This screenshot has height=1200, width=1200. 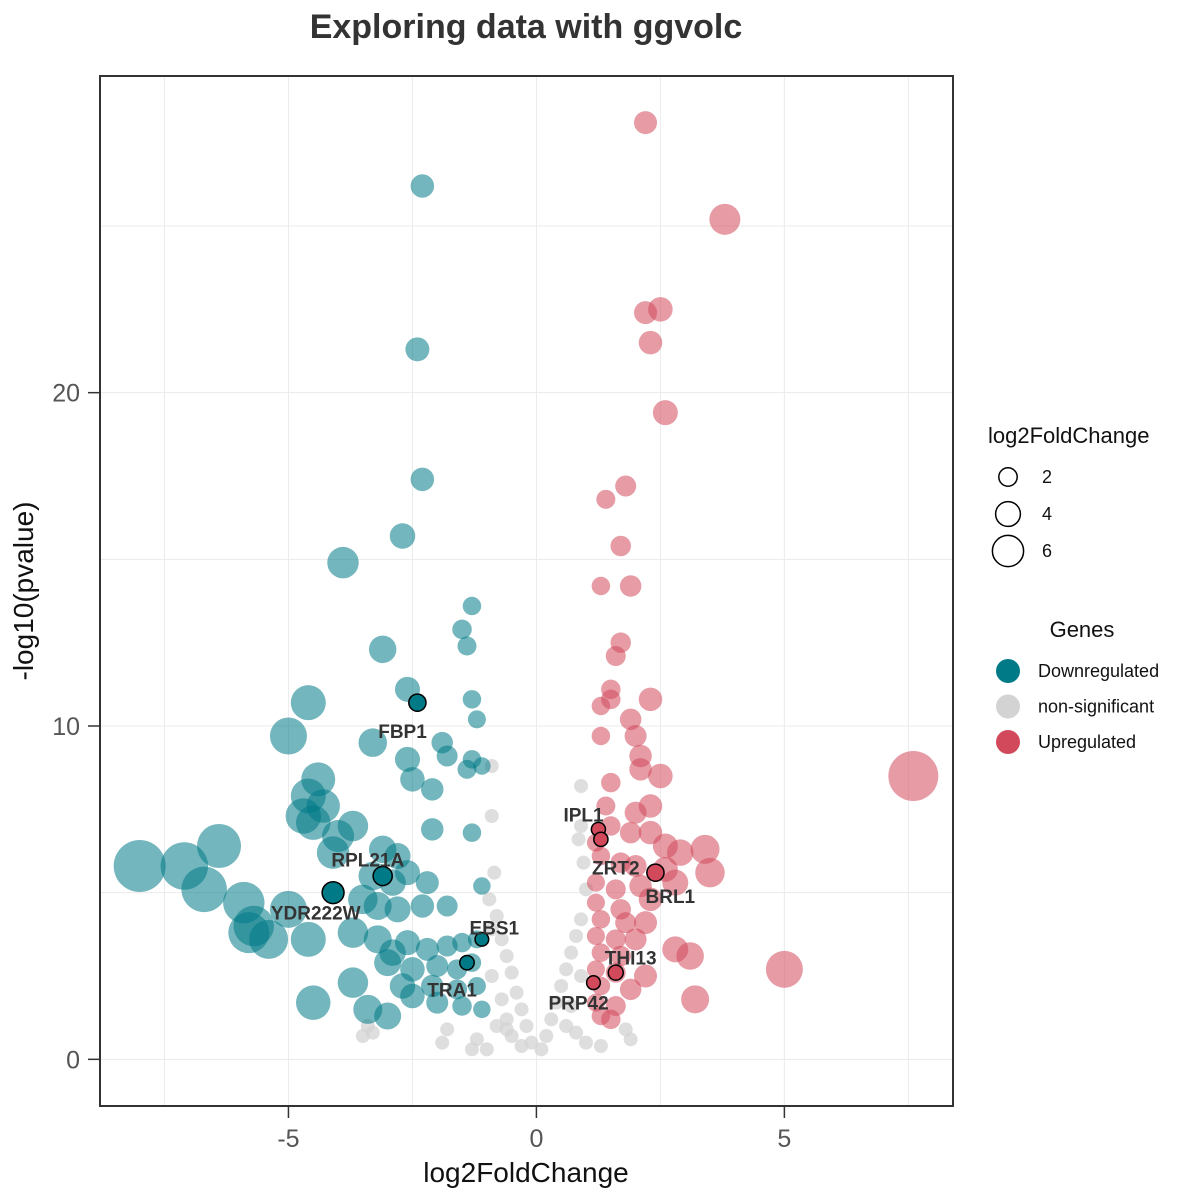 I want to click on gene-point-prp42, so click(x=593, y=983).